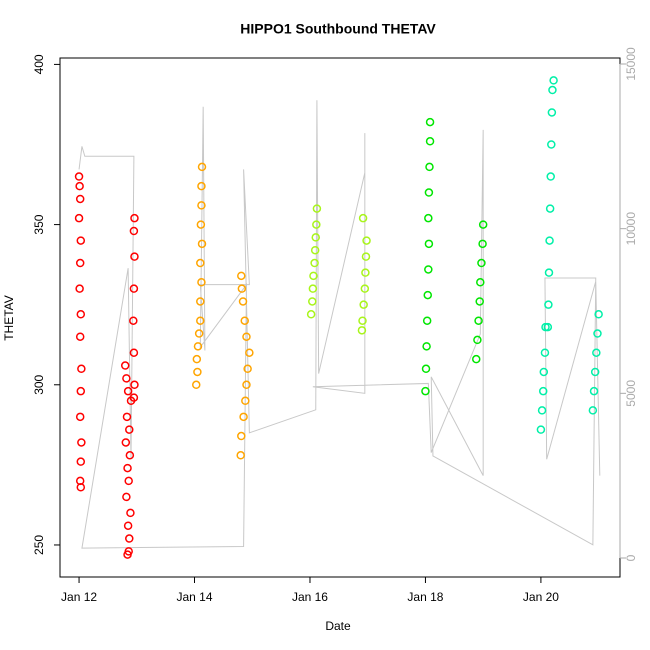 This screenshot has width=650, height=650. What do you see at coordinates (631, 557) in the screenshot?
I see `y2-tick-label: 0` at bounding box center [631, 557].